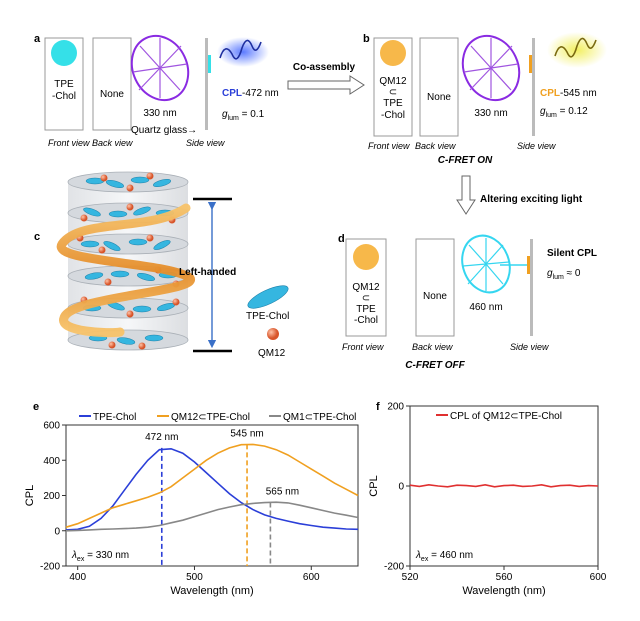  I want to click on chart-f-xtick-label: 520, so click(410, 577).